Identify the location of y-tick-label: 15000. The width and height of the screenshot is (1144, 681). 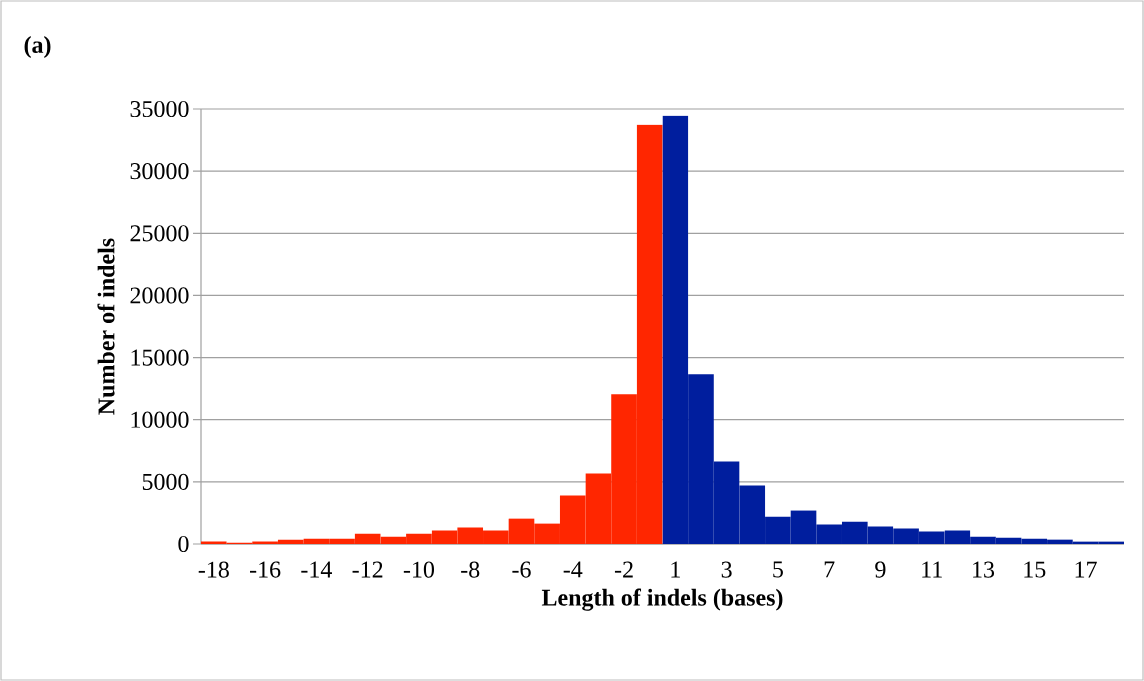
(160, 357).